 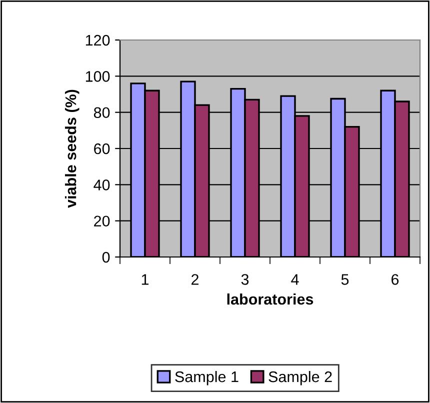 I want to click on x-tick-label: 1, so click(x=145, y=279).